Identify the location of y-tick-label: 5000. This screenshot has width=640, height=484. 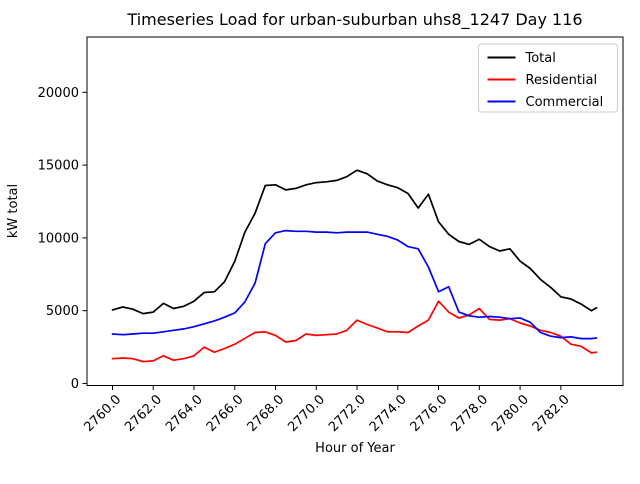
(62, 311).